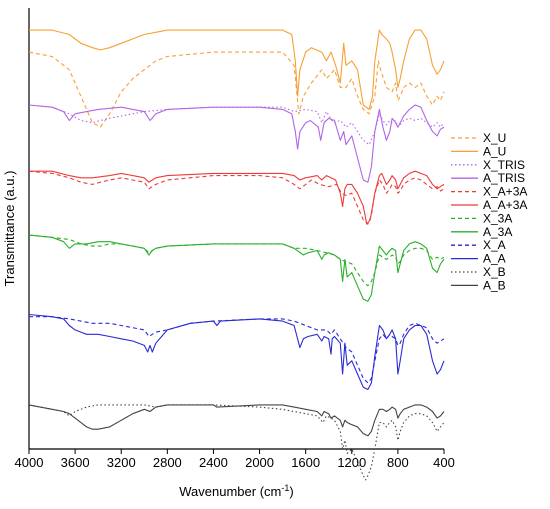  Describe the element at coordinates (505, 205) in the screenshot. I see `legend-label: A_A+3A` at that location.